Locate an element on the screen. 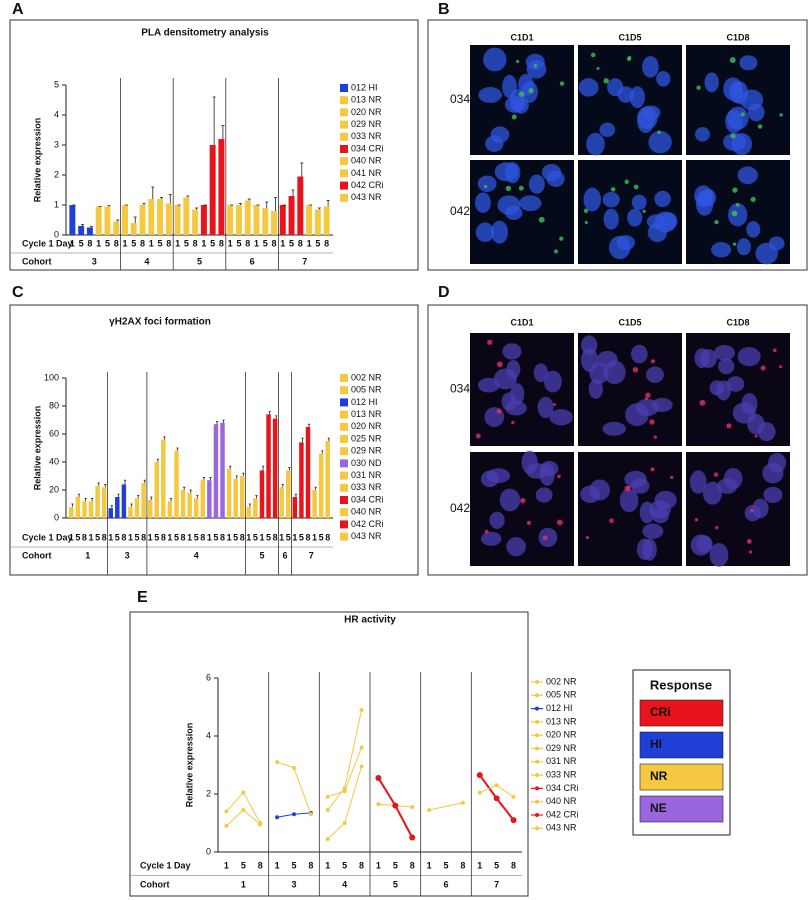 This screenshot has width=809, height=900. legend-title: Response is located at coordinates (681, 684).